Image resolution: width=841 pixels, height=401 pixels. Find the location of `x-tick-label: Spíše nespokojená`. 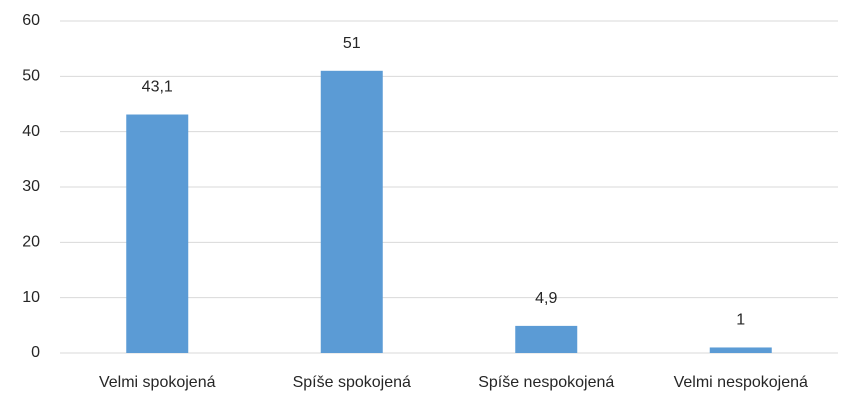

x-tick-label: Spíše nespokojená is located at coordinates (546, 382).